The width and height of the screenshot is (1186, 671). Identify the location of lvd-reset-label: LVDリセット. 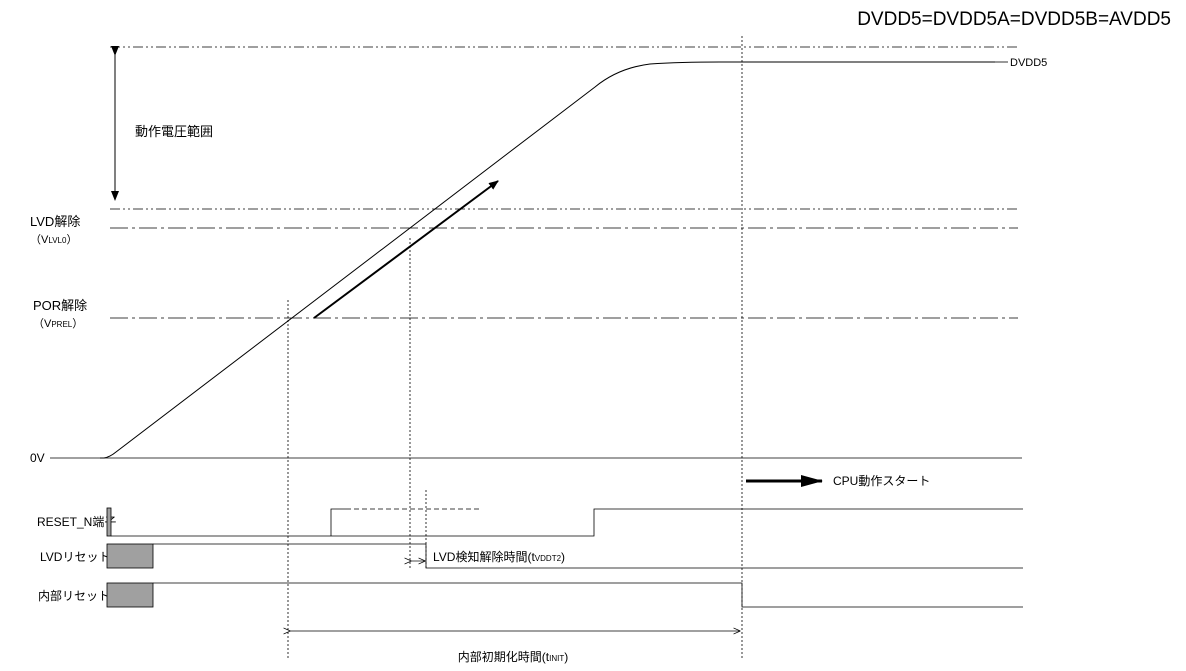
(75, 557).